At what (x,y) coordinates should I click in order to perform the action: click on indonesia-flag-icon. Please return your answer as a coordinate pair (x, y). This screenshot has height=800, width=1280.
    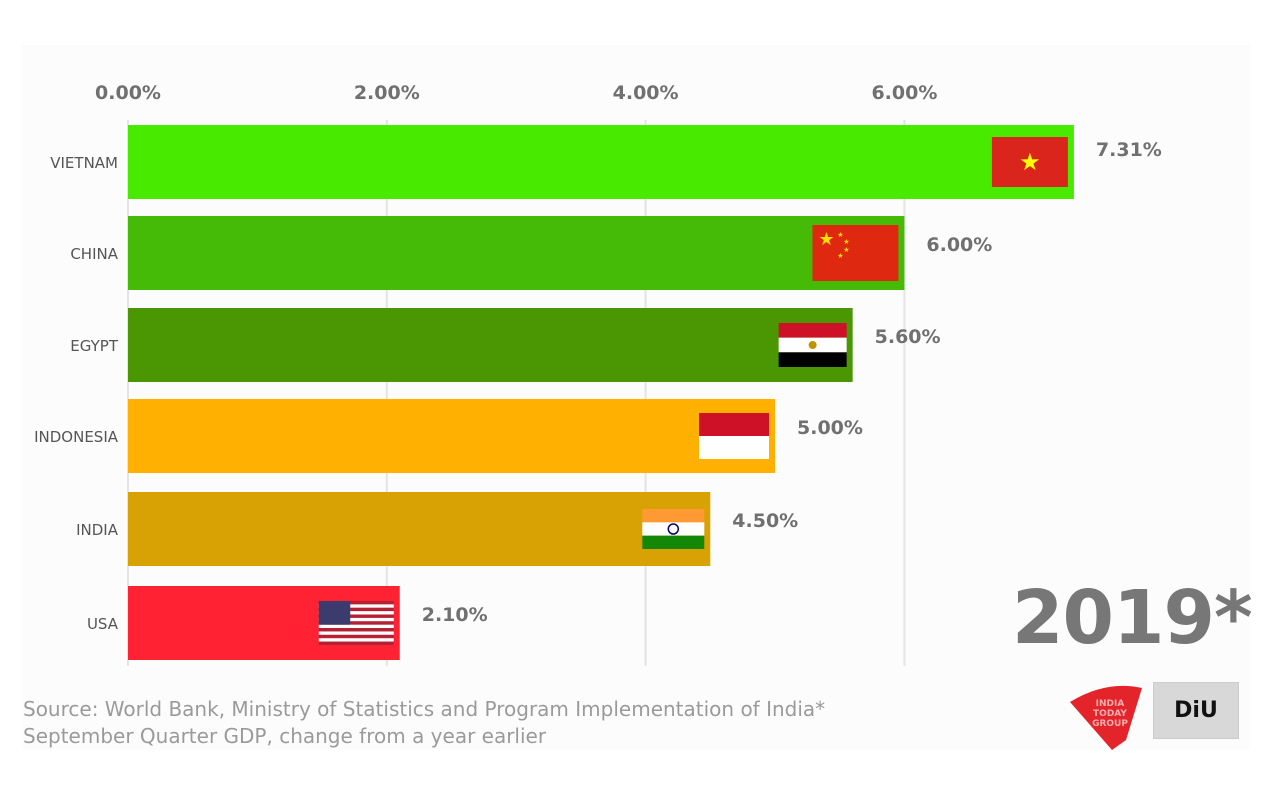
    Looking at the image, I should click on (734, 436).